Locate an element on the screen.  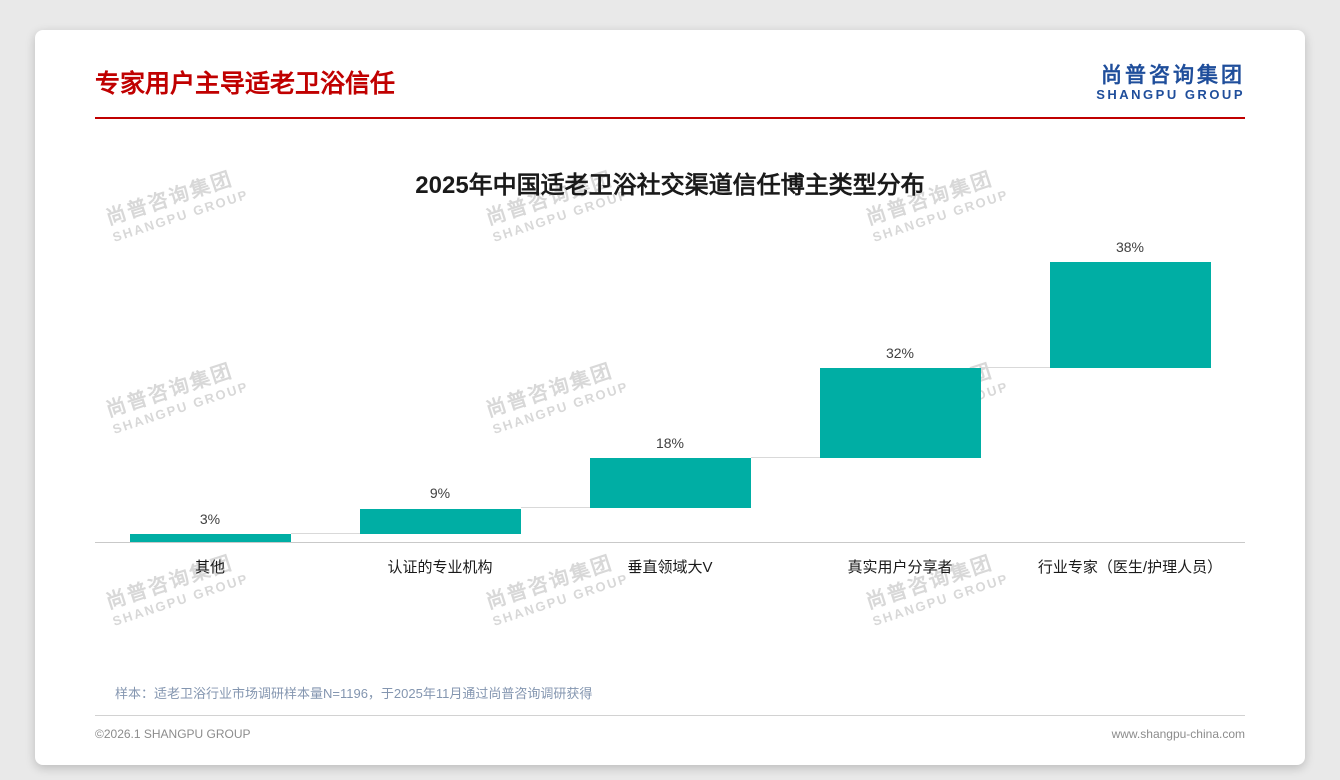
company-logo: 尚普咨询集团 SHANGPU GROUP is located at coordinates (1170, 83).